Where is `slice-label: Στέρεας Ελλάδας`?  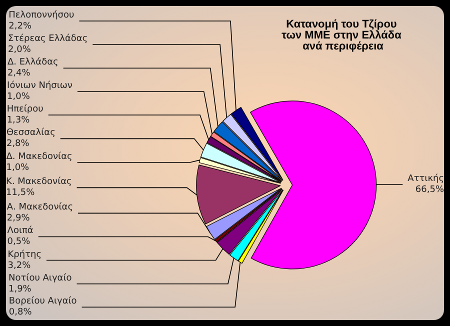
slice-label: Στέρεας Ελλάδας is located at coordinates (48, 38).